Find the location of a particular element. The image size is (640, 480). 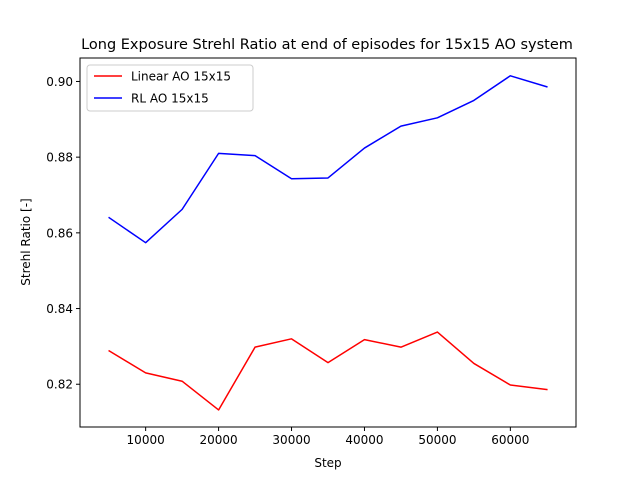

legend-box is located at coordinates (170, 88).